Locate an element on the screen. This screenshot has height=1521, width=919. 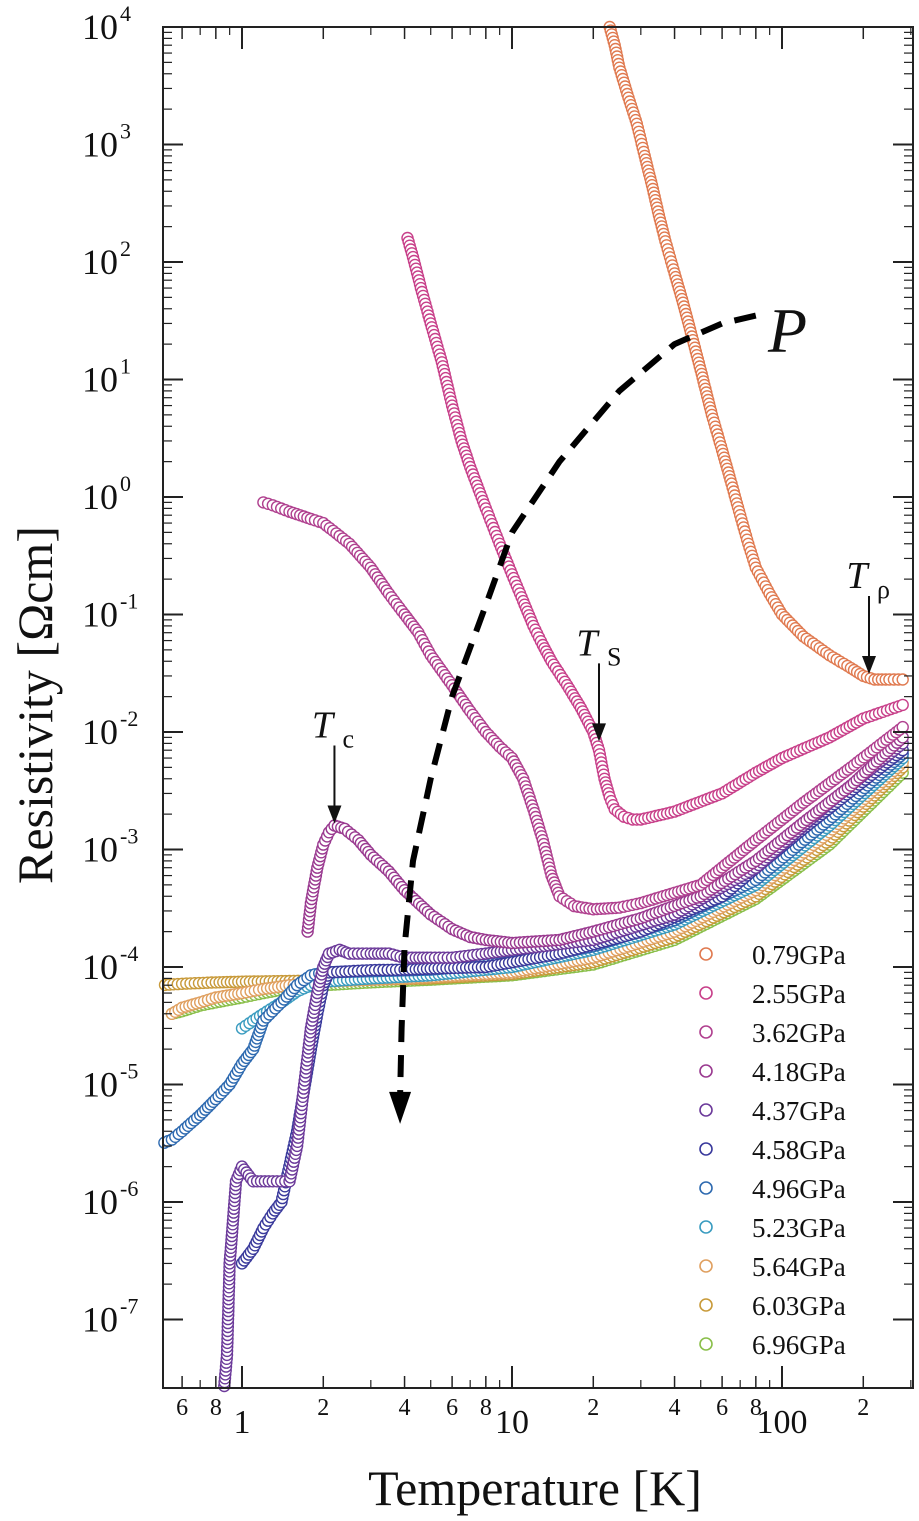
legend-label: 4.37GPa is located at coordinates (799, 1111).